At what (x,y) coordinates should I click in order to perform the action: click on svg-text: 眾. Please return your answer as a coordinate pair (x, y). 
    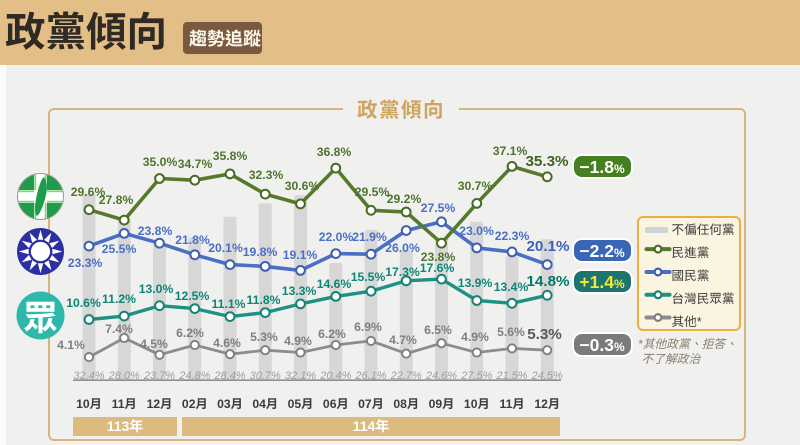
    Looking at the image, I should click on (40, 315).